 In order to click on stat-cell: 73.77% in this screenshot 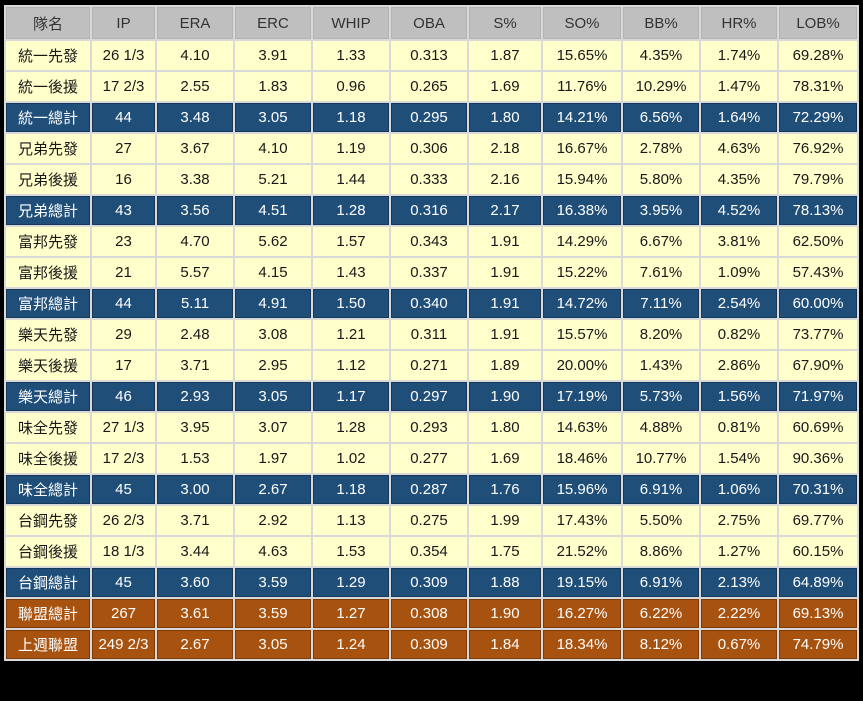, I will do `click(818, 334)`.